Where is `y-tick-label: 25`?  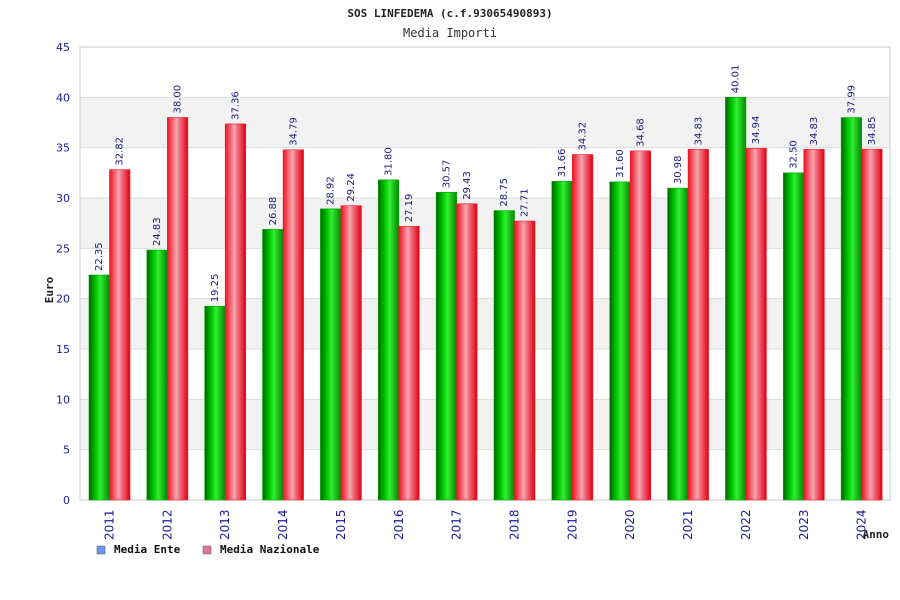
y-tick-label: 25 is located at coordinates (63, 248).